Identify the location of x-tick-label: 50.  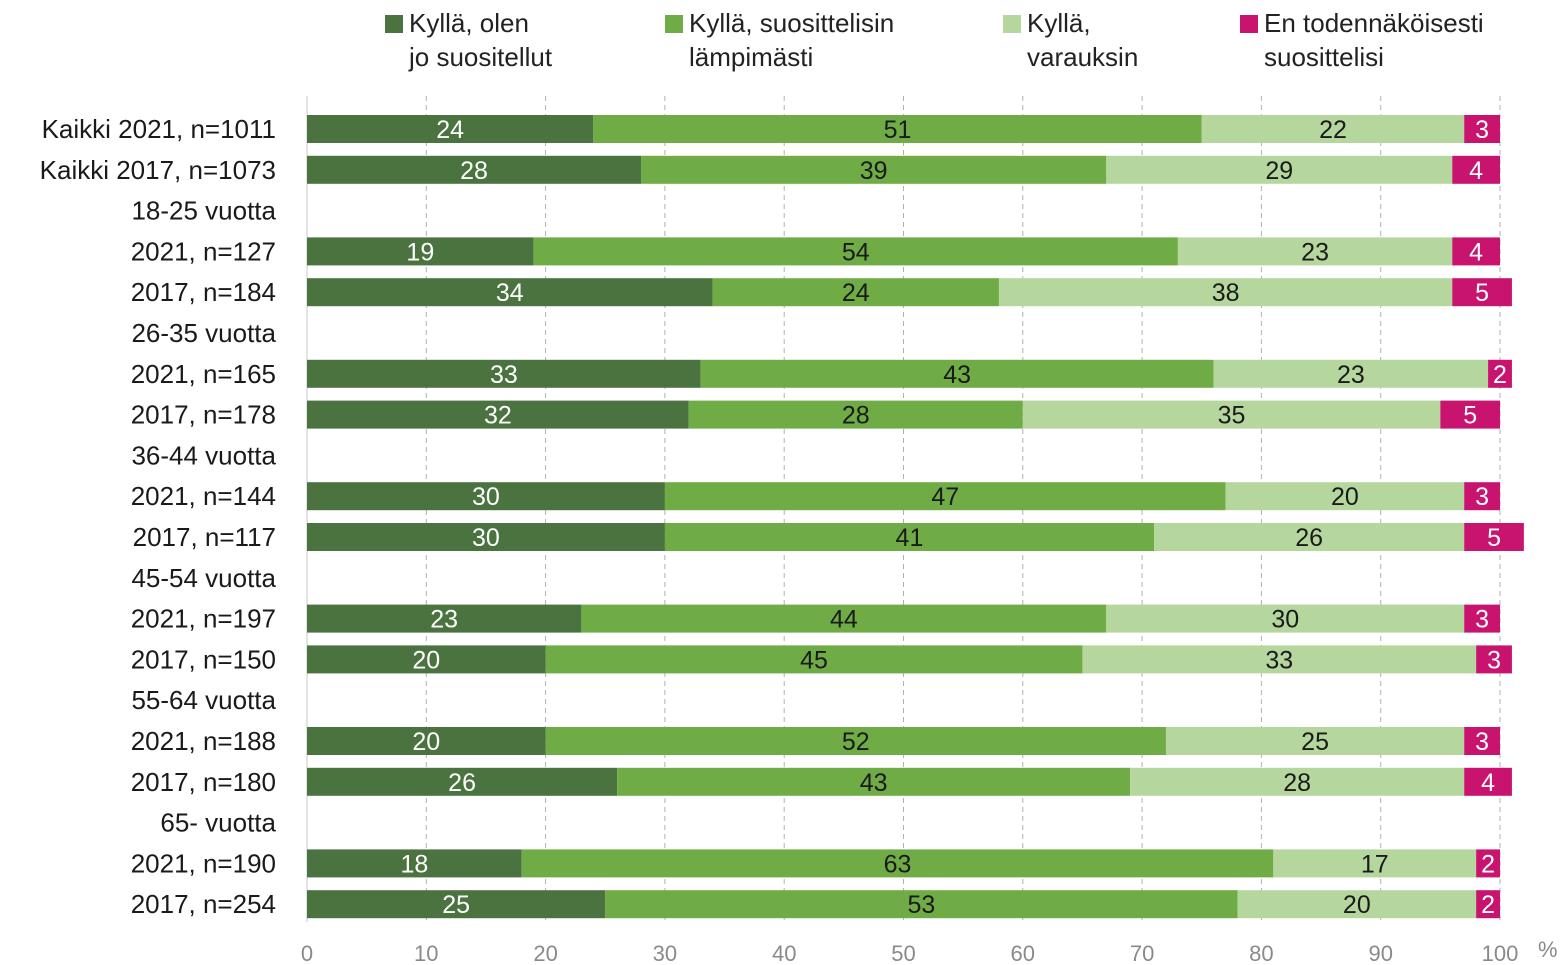
(903, 953).